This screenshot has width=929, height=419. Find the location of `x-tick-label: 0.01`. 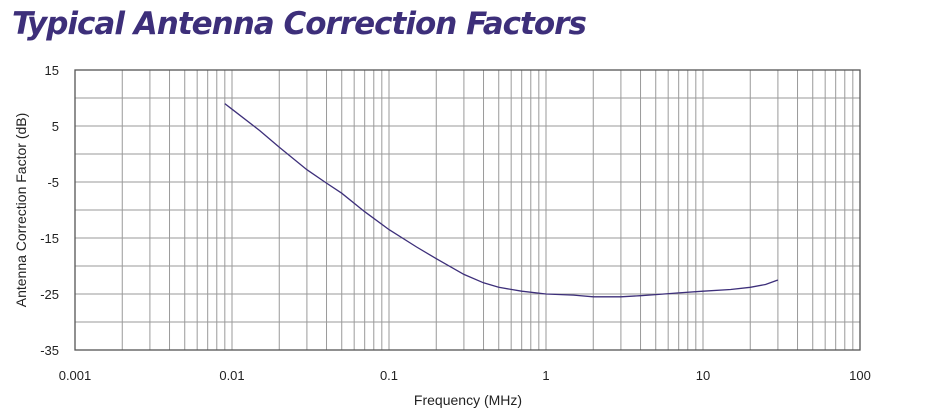

x-tick-label: 0.01 is located at coordinates (231, 375).